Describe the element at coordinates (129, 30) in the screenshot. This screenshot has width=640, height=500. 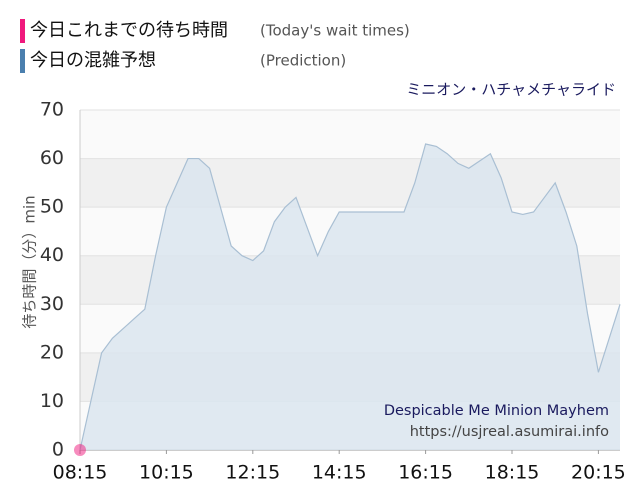
I see `legend-label: 今日これまでの待ち時間` at that location.